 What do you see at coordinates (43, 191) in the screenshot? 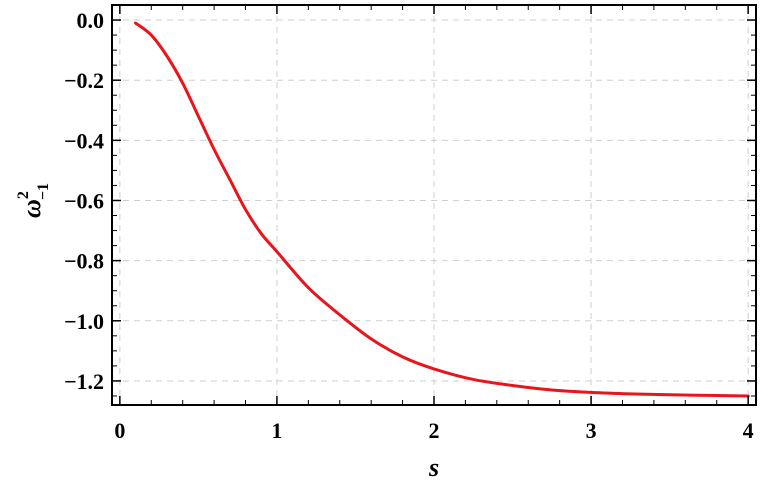
I see `y-axis-label-subscript: −1` at bounding box center [43, 191].